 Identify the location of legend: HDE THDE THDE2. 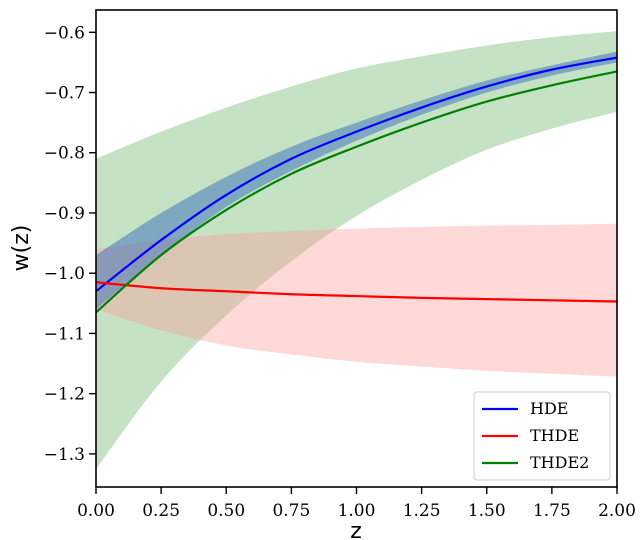
(542, 436).